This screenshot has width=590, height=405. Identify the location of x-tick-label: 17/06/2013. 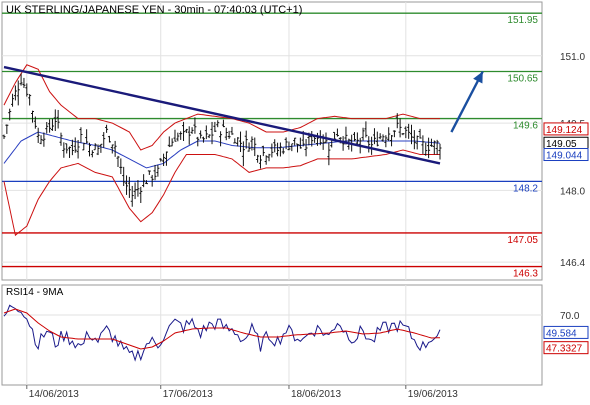
(188, 394).